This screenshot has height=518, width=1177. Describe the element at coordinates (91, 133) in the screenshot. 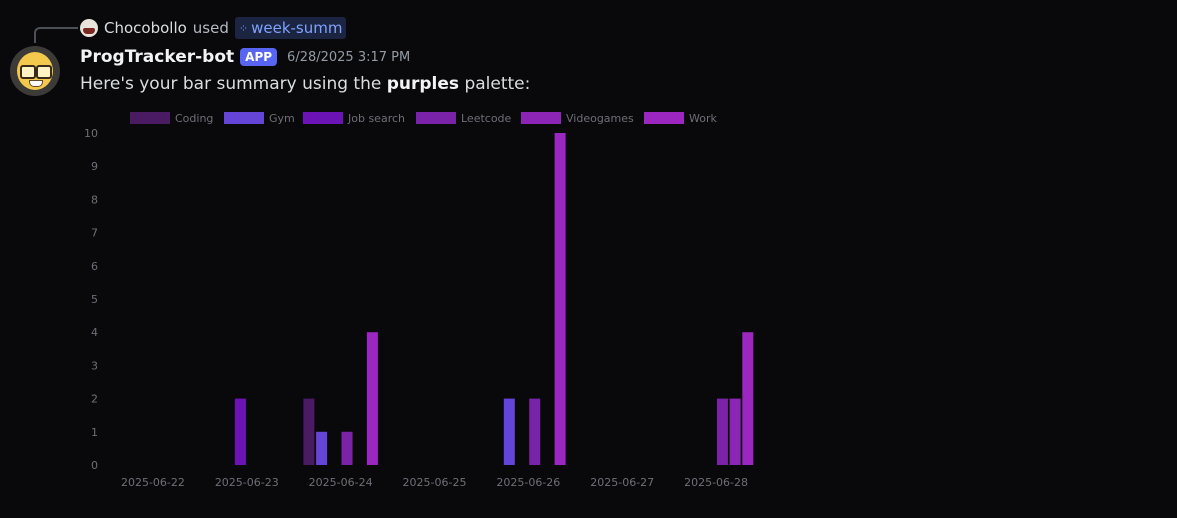

I see `y-tick-label: 10` at that location.